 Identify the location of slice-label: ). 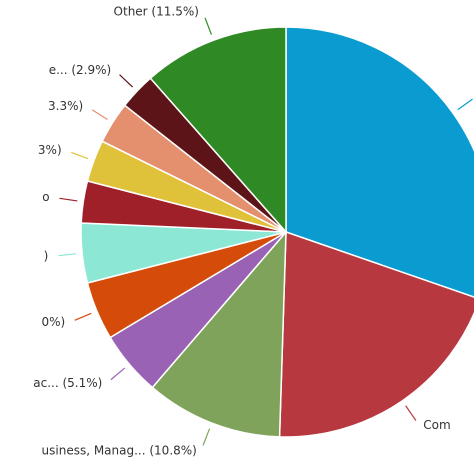
(46, 256).